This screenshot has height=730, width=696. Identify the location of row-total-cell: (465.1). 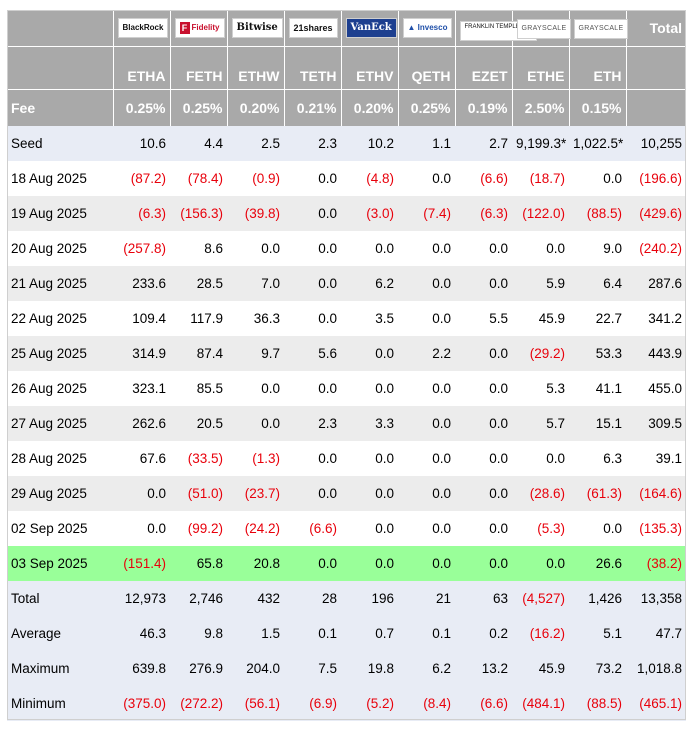
(656, 703).